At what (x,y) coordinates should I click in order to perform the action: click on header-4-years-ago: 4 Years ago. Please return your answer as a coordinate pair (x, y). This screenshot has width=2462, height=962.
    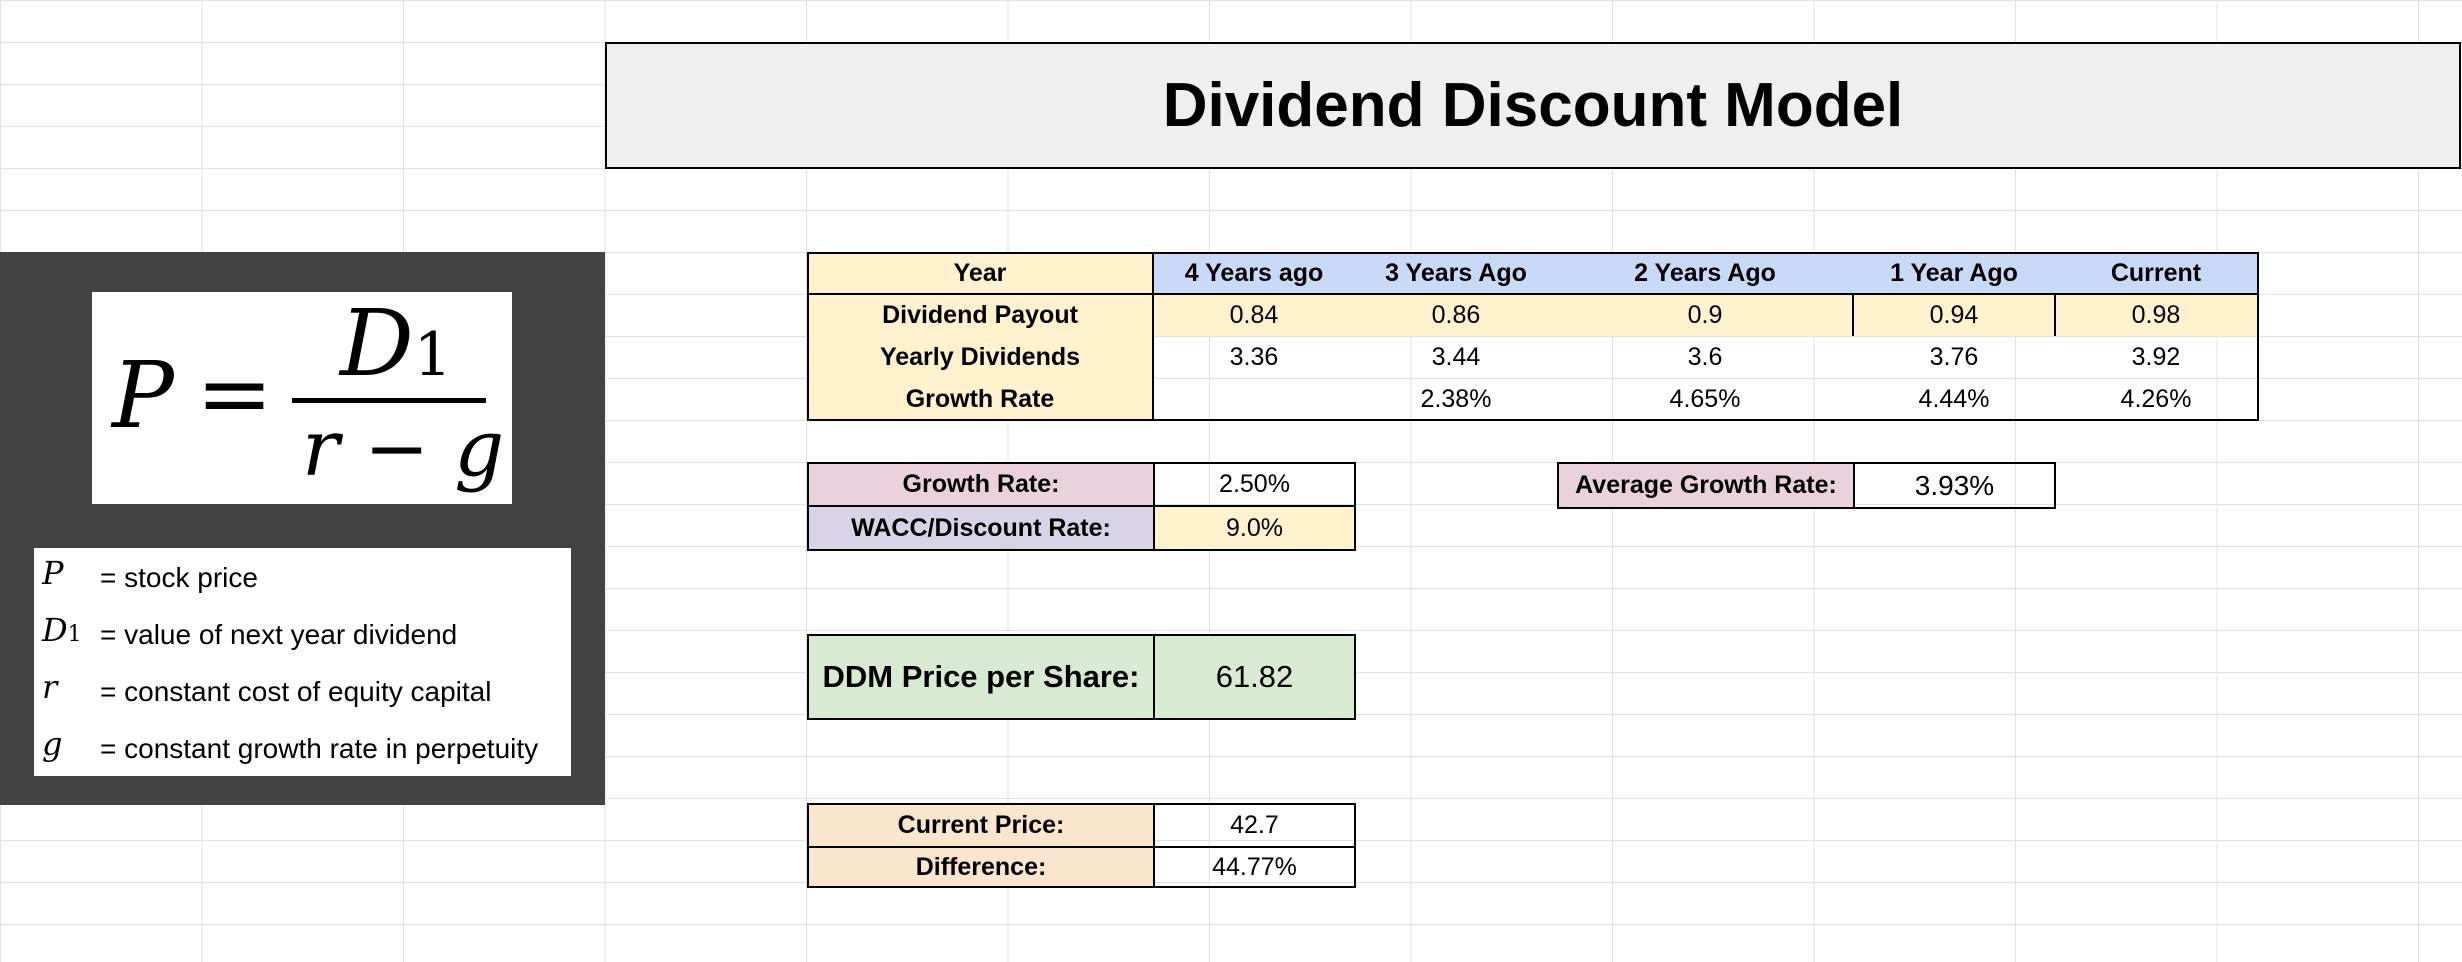
    Looking at the image, I should click on (1254, 273).